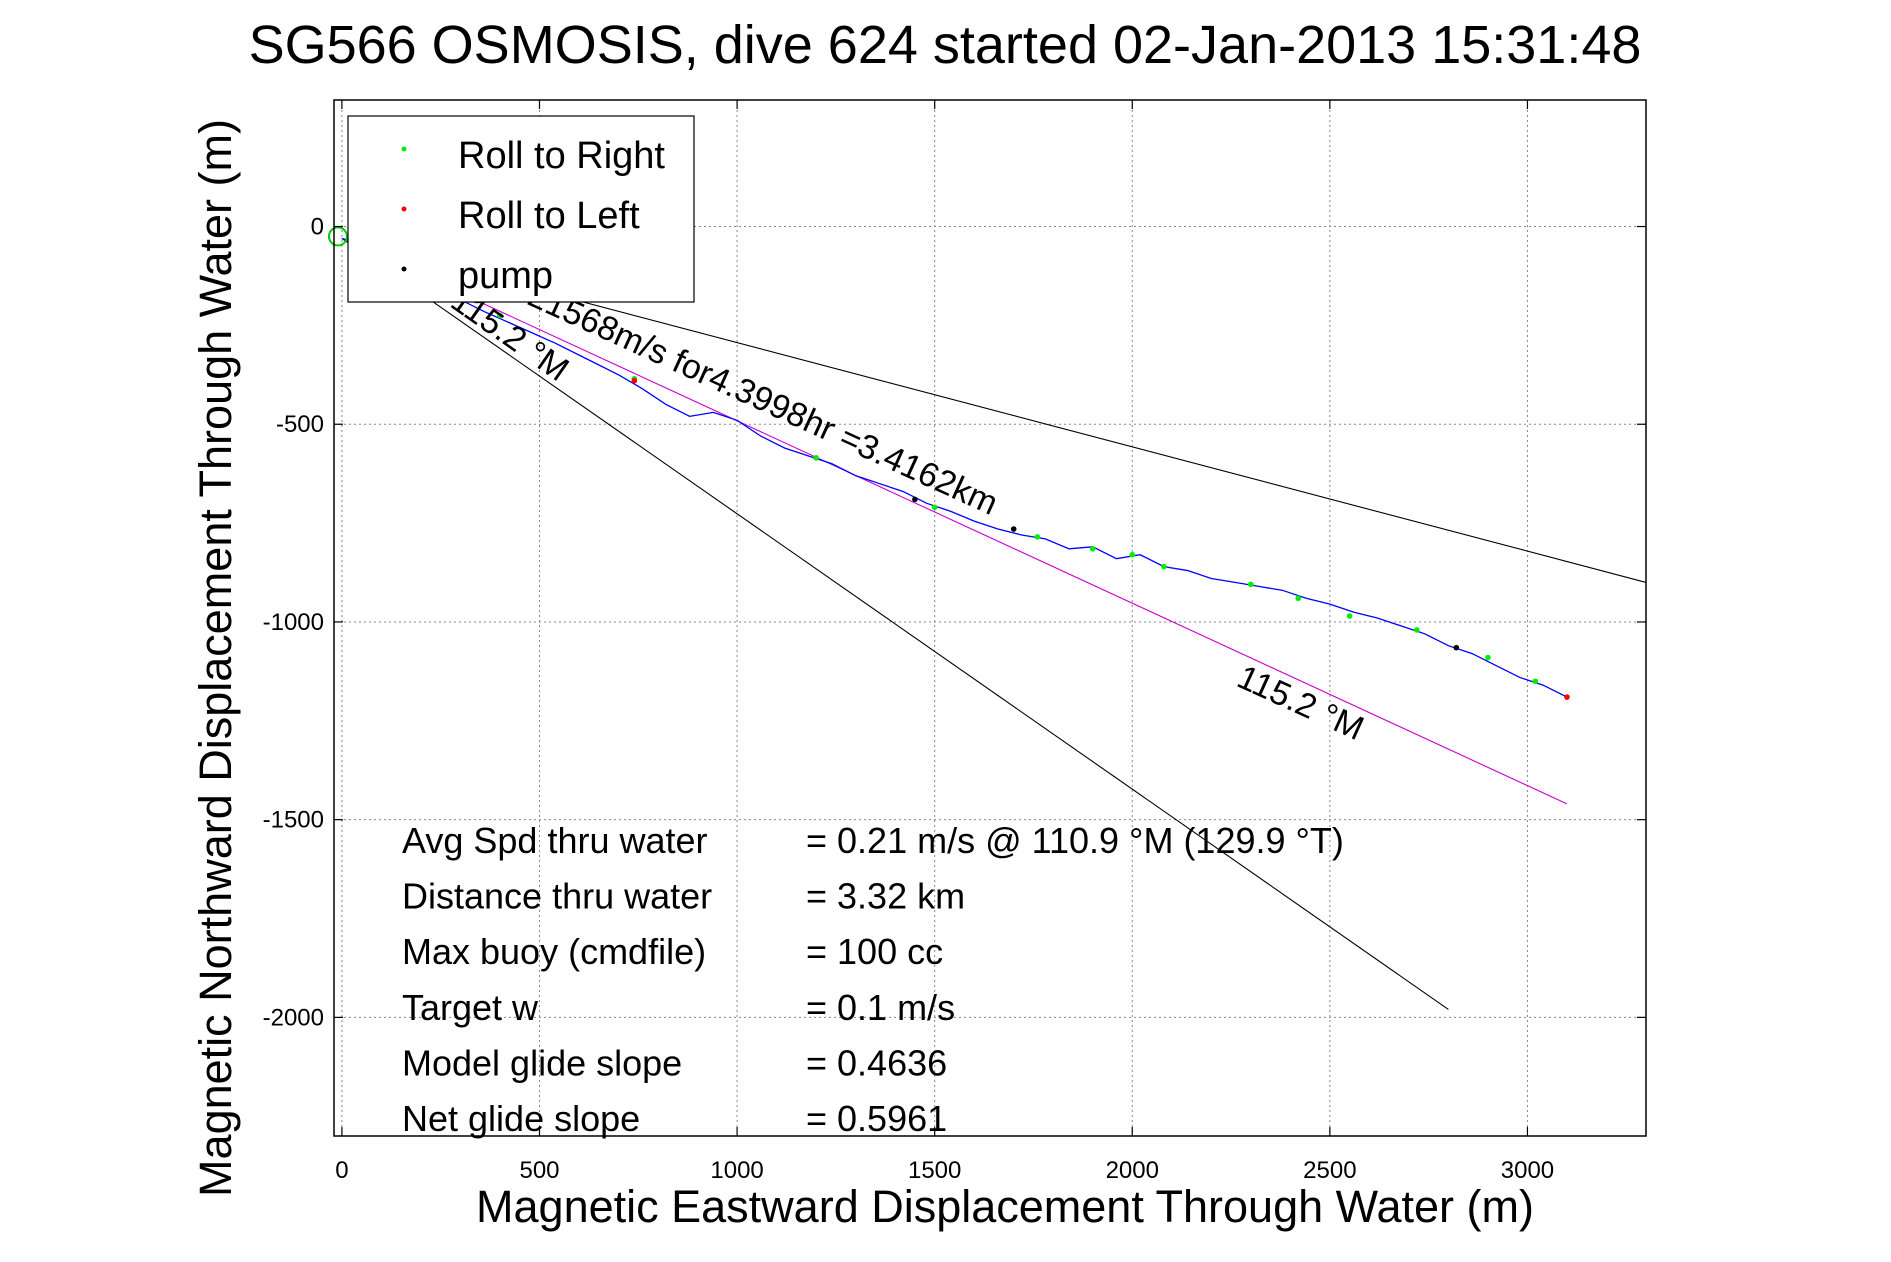 The height and width of the screenshot is (1262, 1891). What do you see at coordinates (557, 896) in the screenshot?
I see `stat-label: Distance thru water` at bounding box center [557, 896].